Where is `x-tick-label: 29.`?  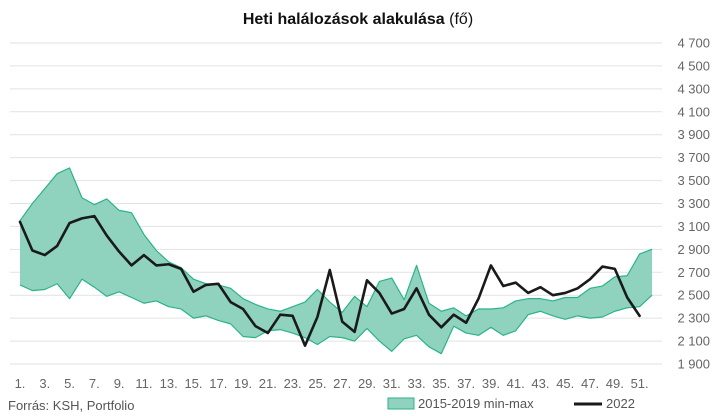 x-tick-label: 29. is located at coordinates (367, 383).